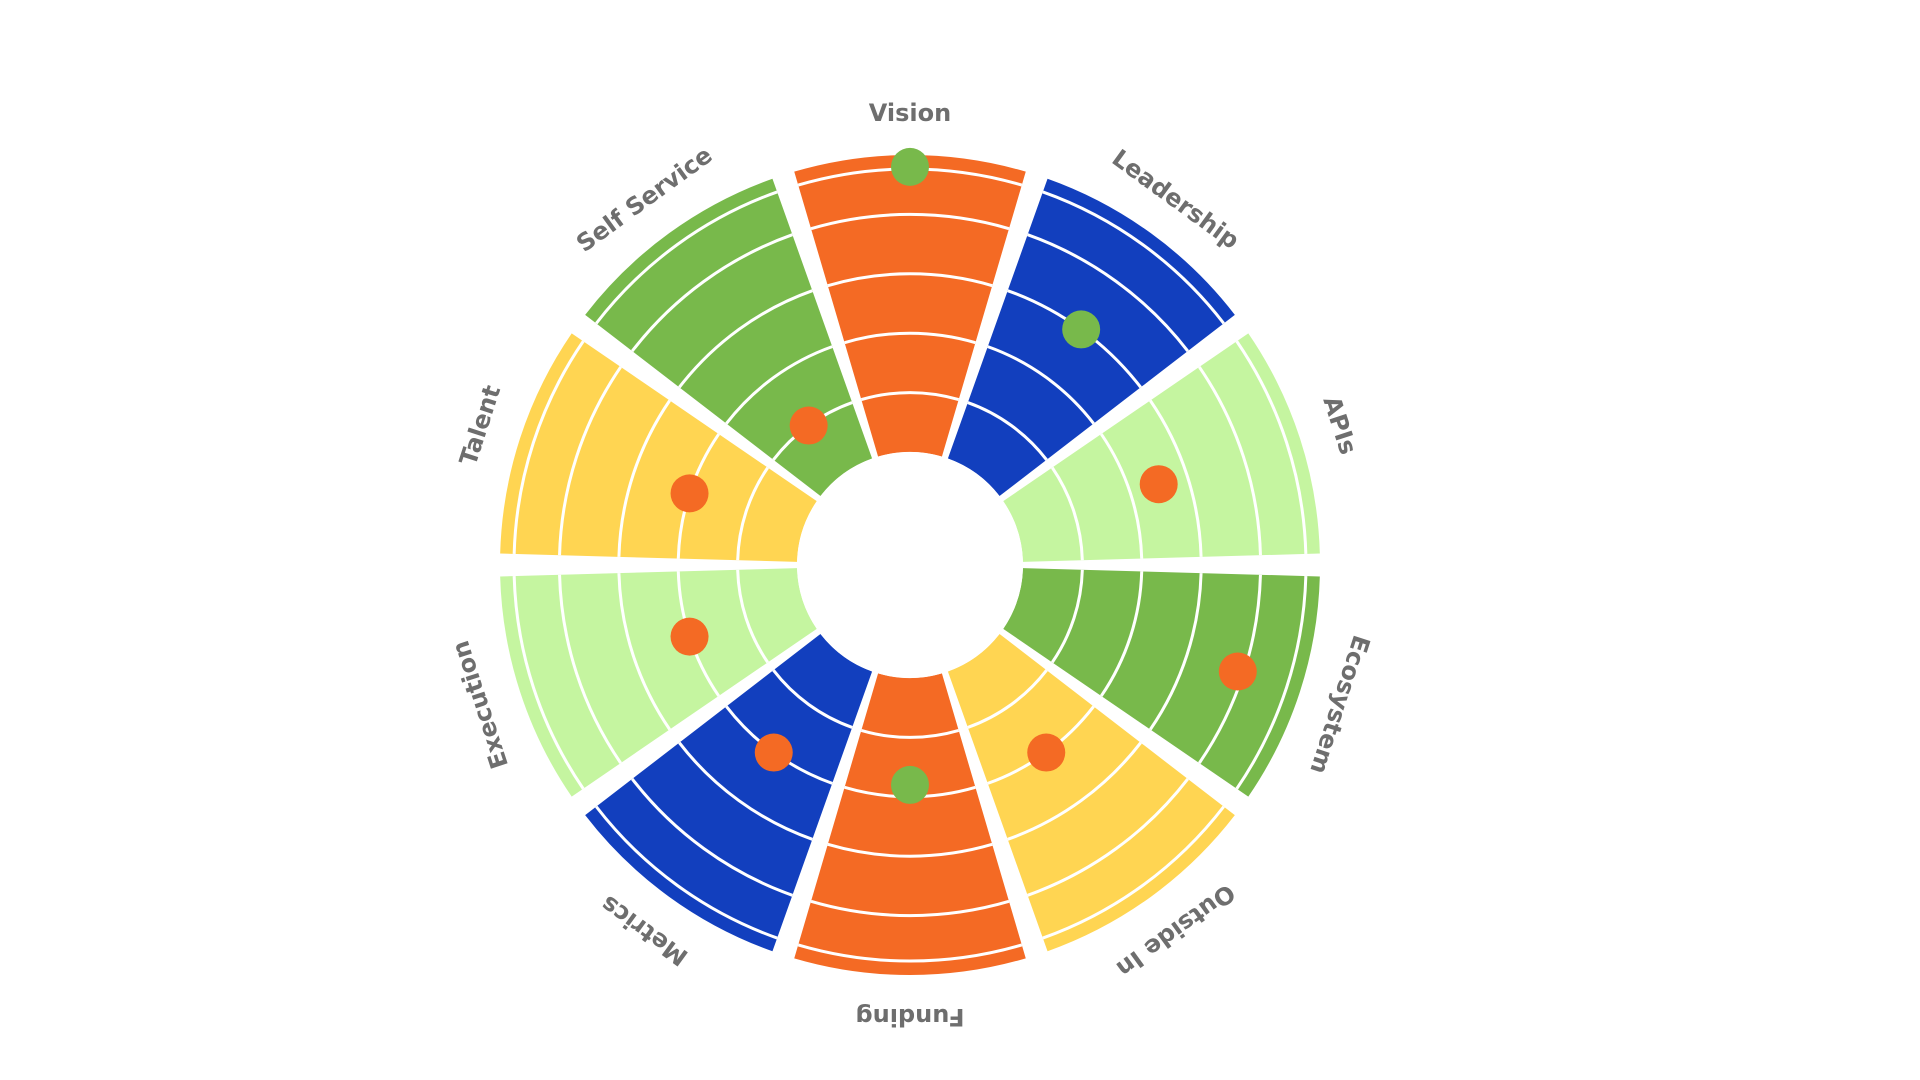  I want to click on marker-ecosystem, so click(1237, 671).